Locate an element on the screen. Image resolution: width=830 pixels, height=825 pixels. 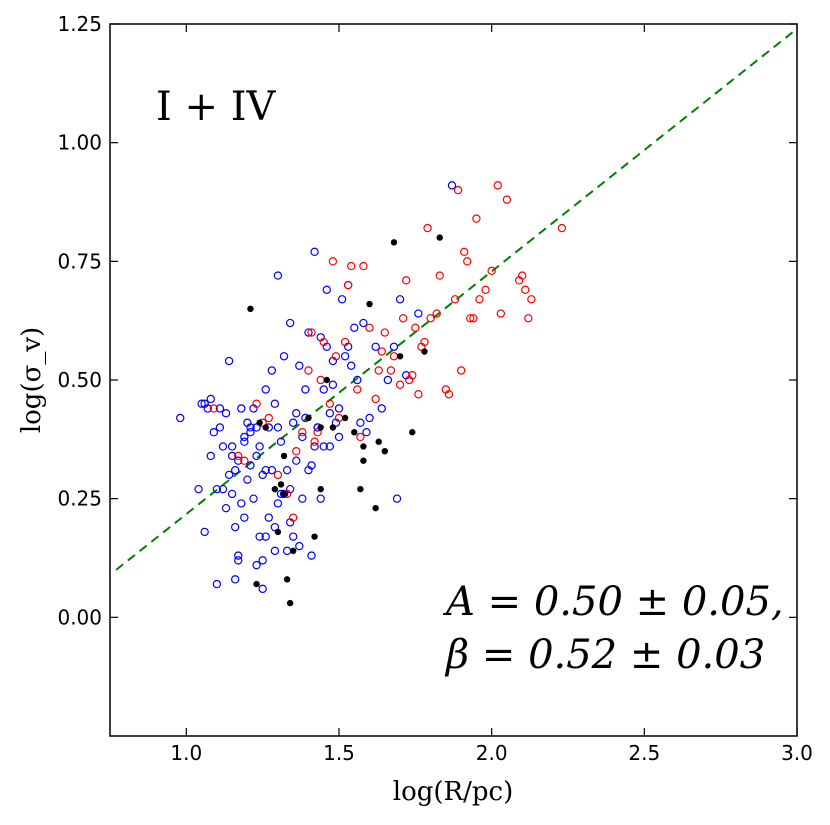
x-axis-label: log(R/pc) is located at coordinates (453, 792).